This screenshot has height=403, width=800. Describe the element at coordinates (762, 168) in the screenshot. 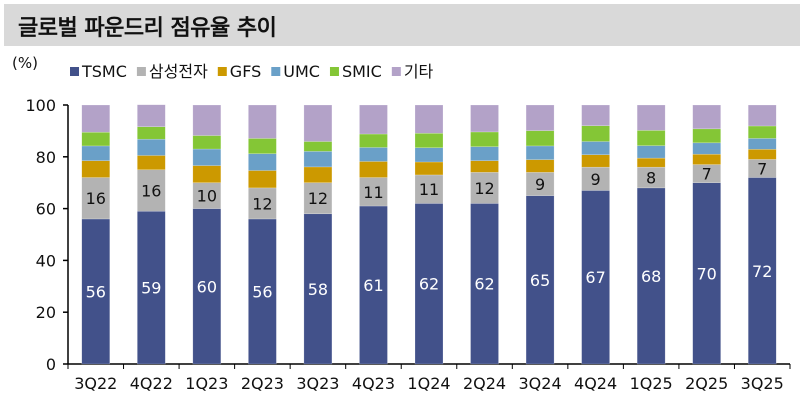

I see `data-label-삼성전자-3Q25: 7` at that location.